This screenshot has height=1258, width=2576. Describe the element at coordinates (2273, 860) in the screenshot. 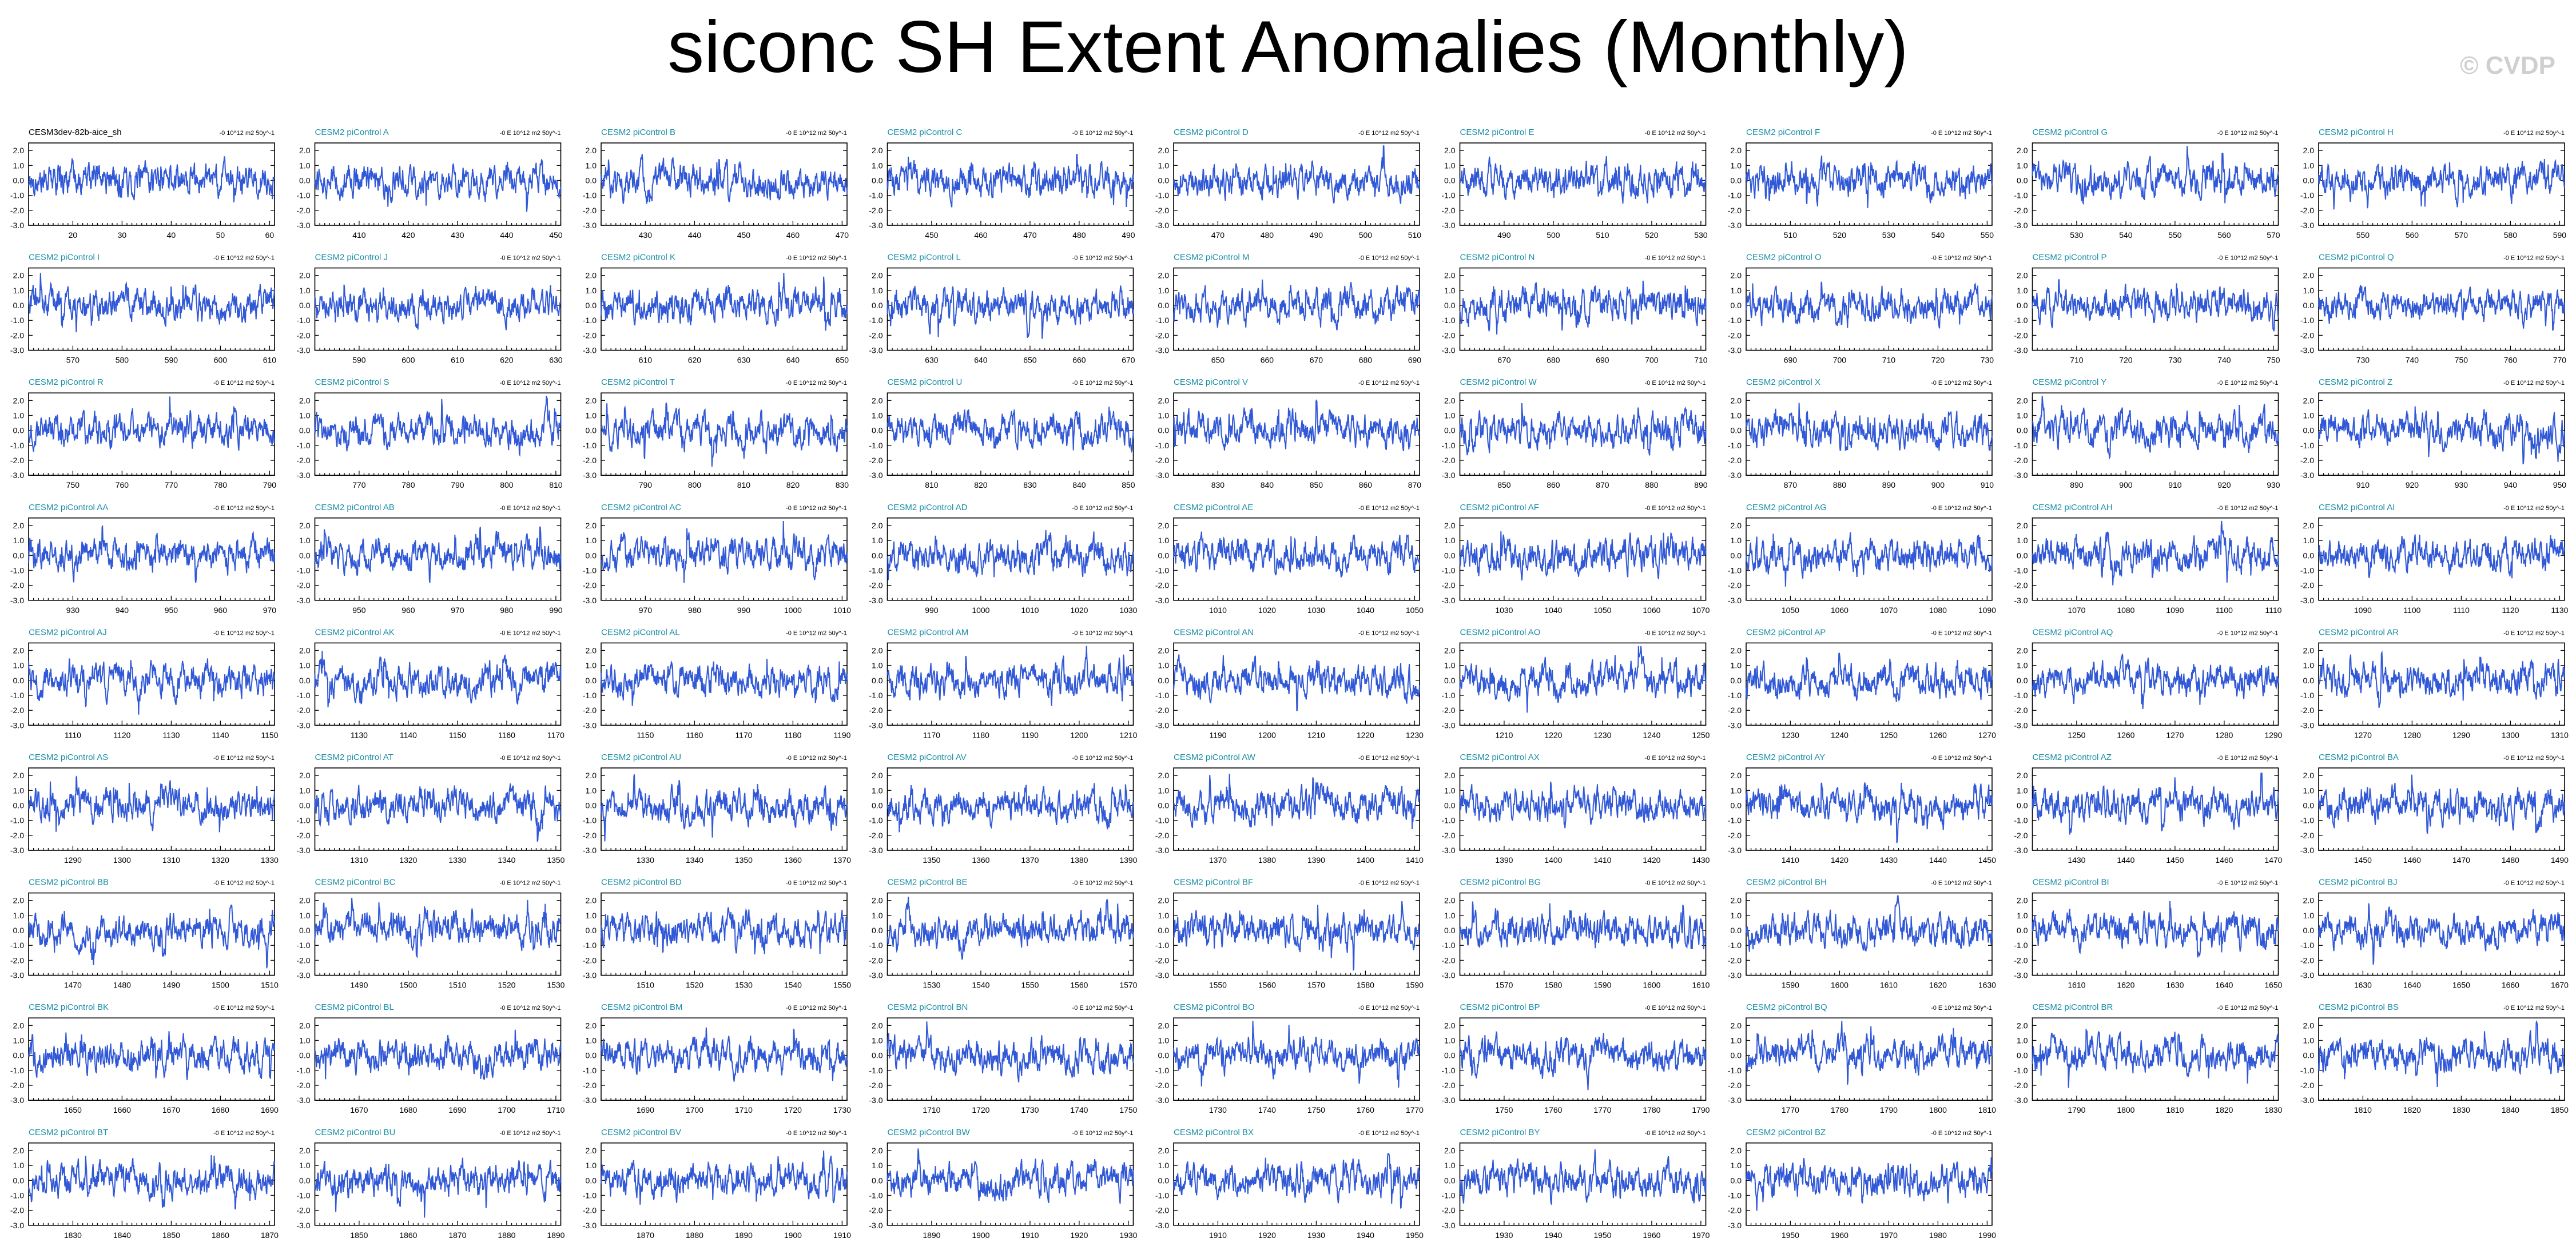

I see `x-tick-label: 1470` at that location.